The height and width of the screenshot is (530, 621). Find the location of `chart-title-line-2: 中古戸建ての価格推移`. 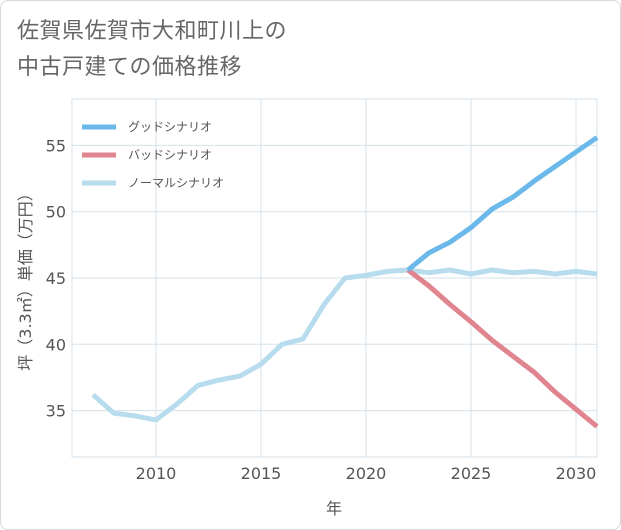

chart-title-line-2: 中古戸建ての価格推移 is located at coordinates (130, 67).